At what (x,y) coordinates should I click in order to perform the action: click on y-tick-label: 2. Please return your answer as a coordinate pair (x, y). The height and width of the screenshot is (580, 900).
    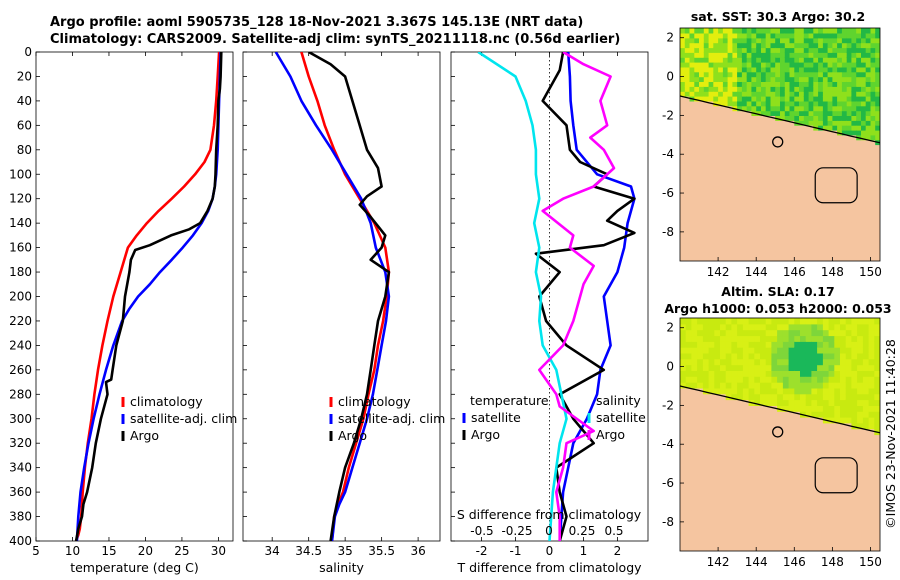
    Looking at the image, I should click on (670, 328).